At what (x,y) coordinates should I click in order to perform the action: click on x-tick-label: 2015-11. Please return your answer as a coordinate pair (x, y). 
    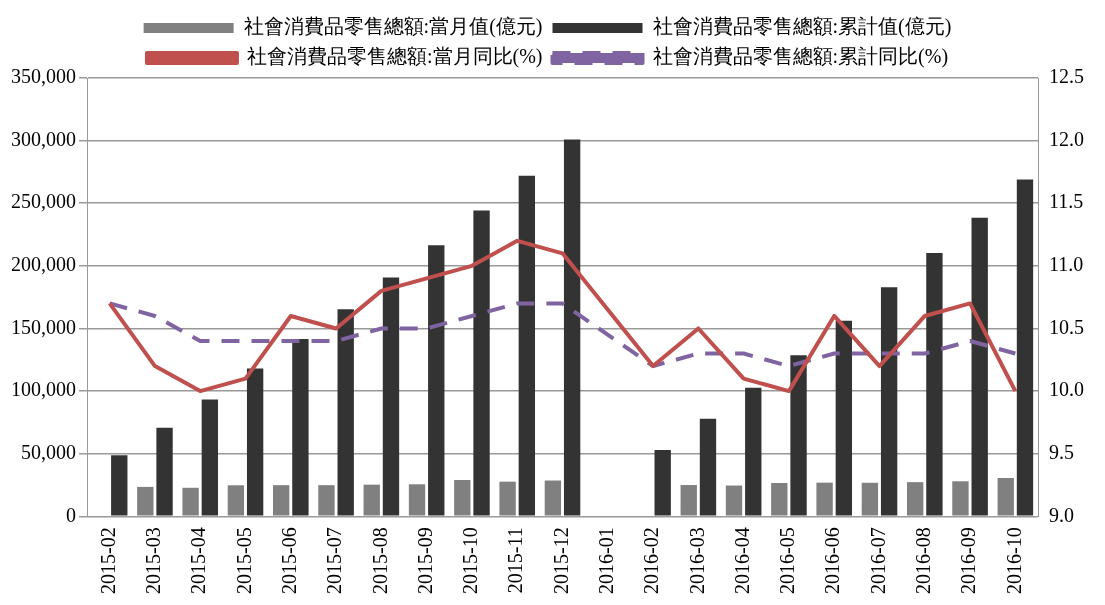
    Looking at the image, I should click on (515, 560).